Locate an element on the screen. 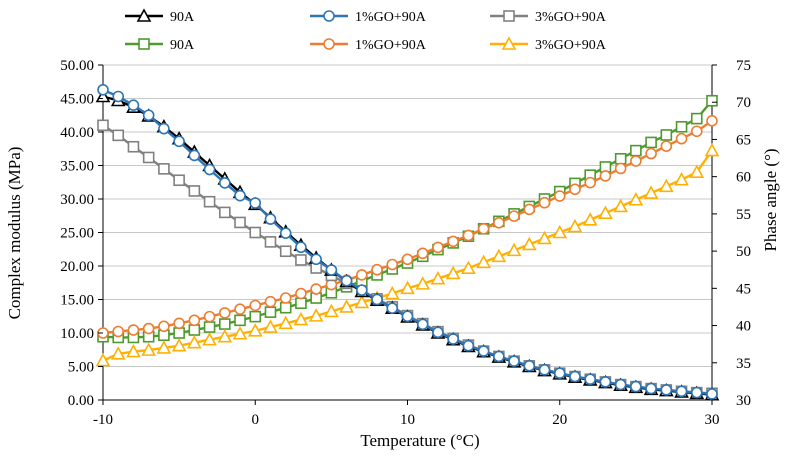 The height and width of the screenshot is (458, 791). y2-tick-label: 50 is located at coordinates (743, 252).